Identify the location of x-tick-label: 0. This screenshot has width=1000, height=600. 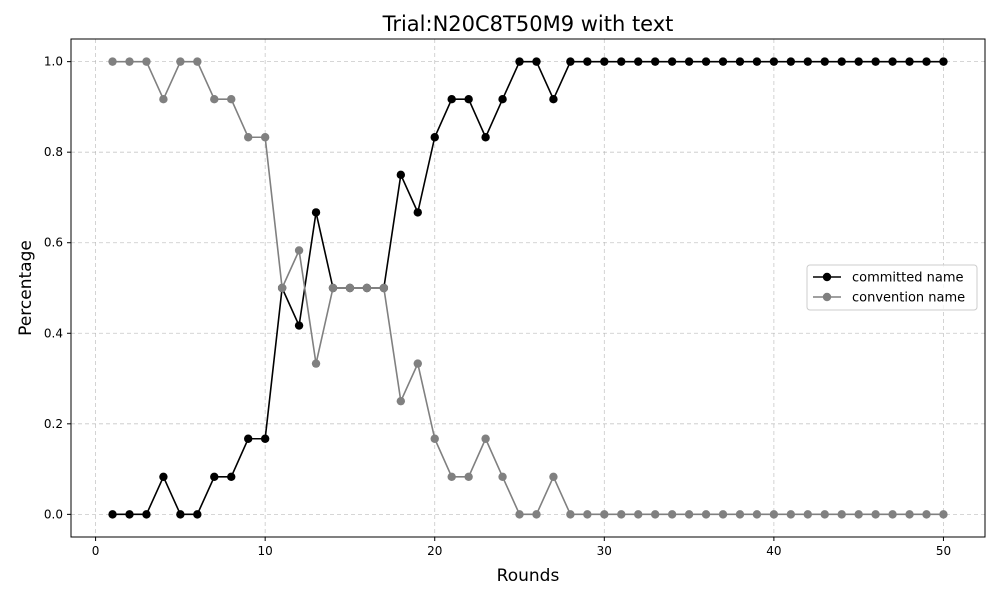
(96, 551).